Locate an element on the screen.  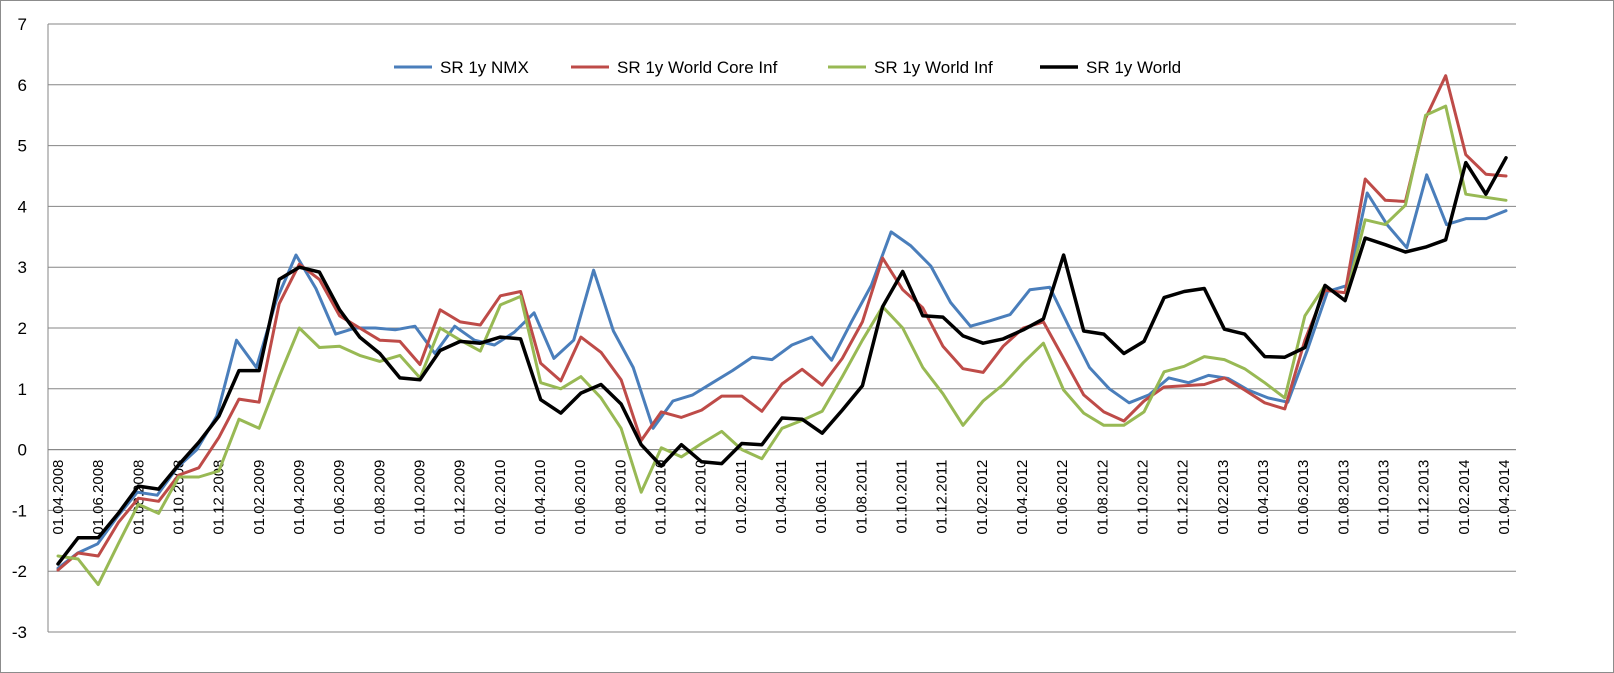
x-tick-label: 01.08.2009 is located at coordinates (379, 497).